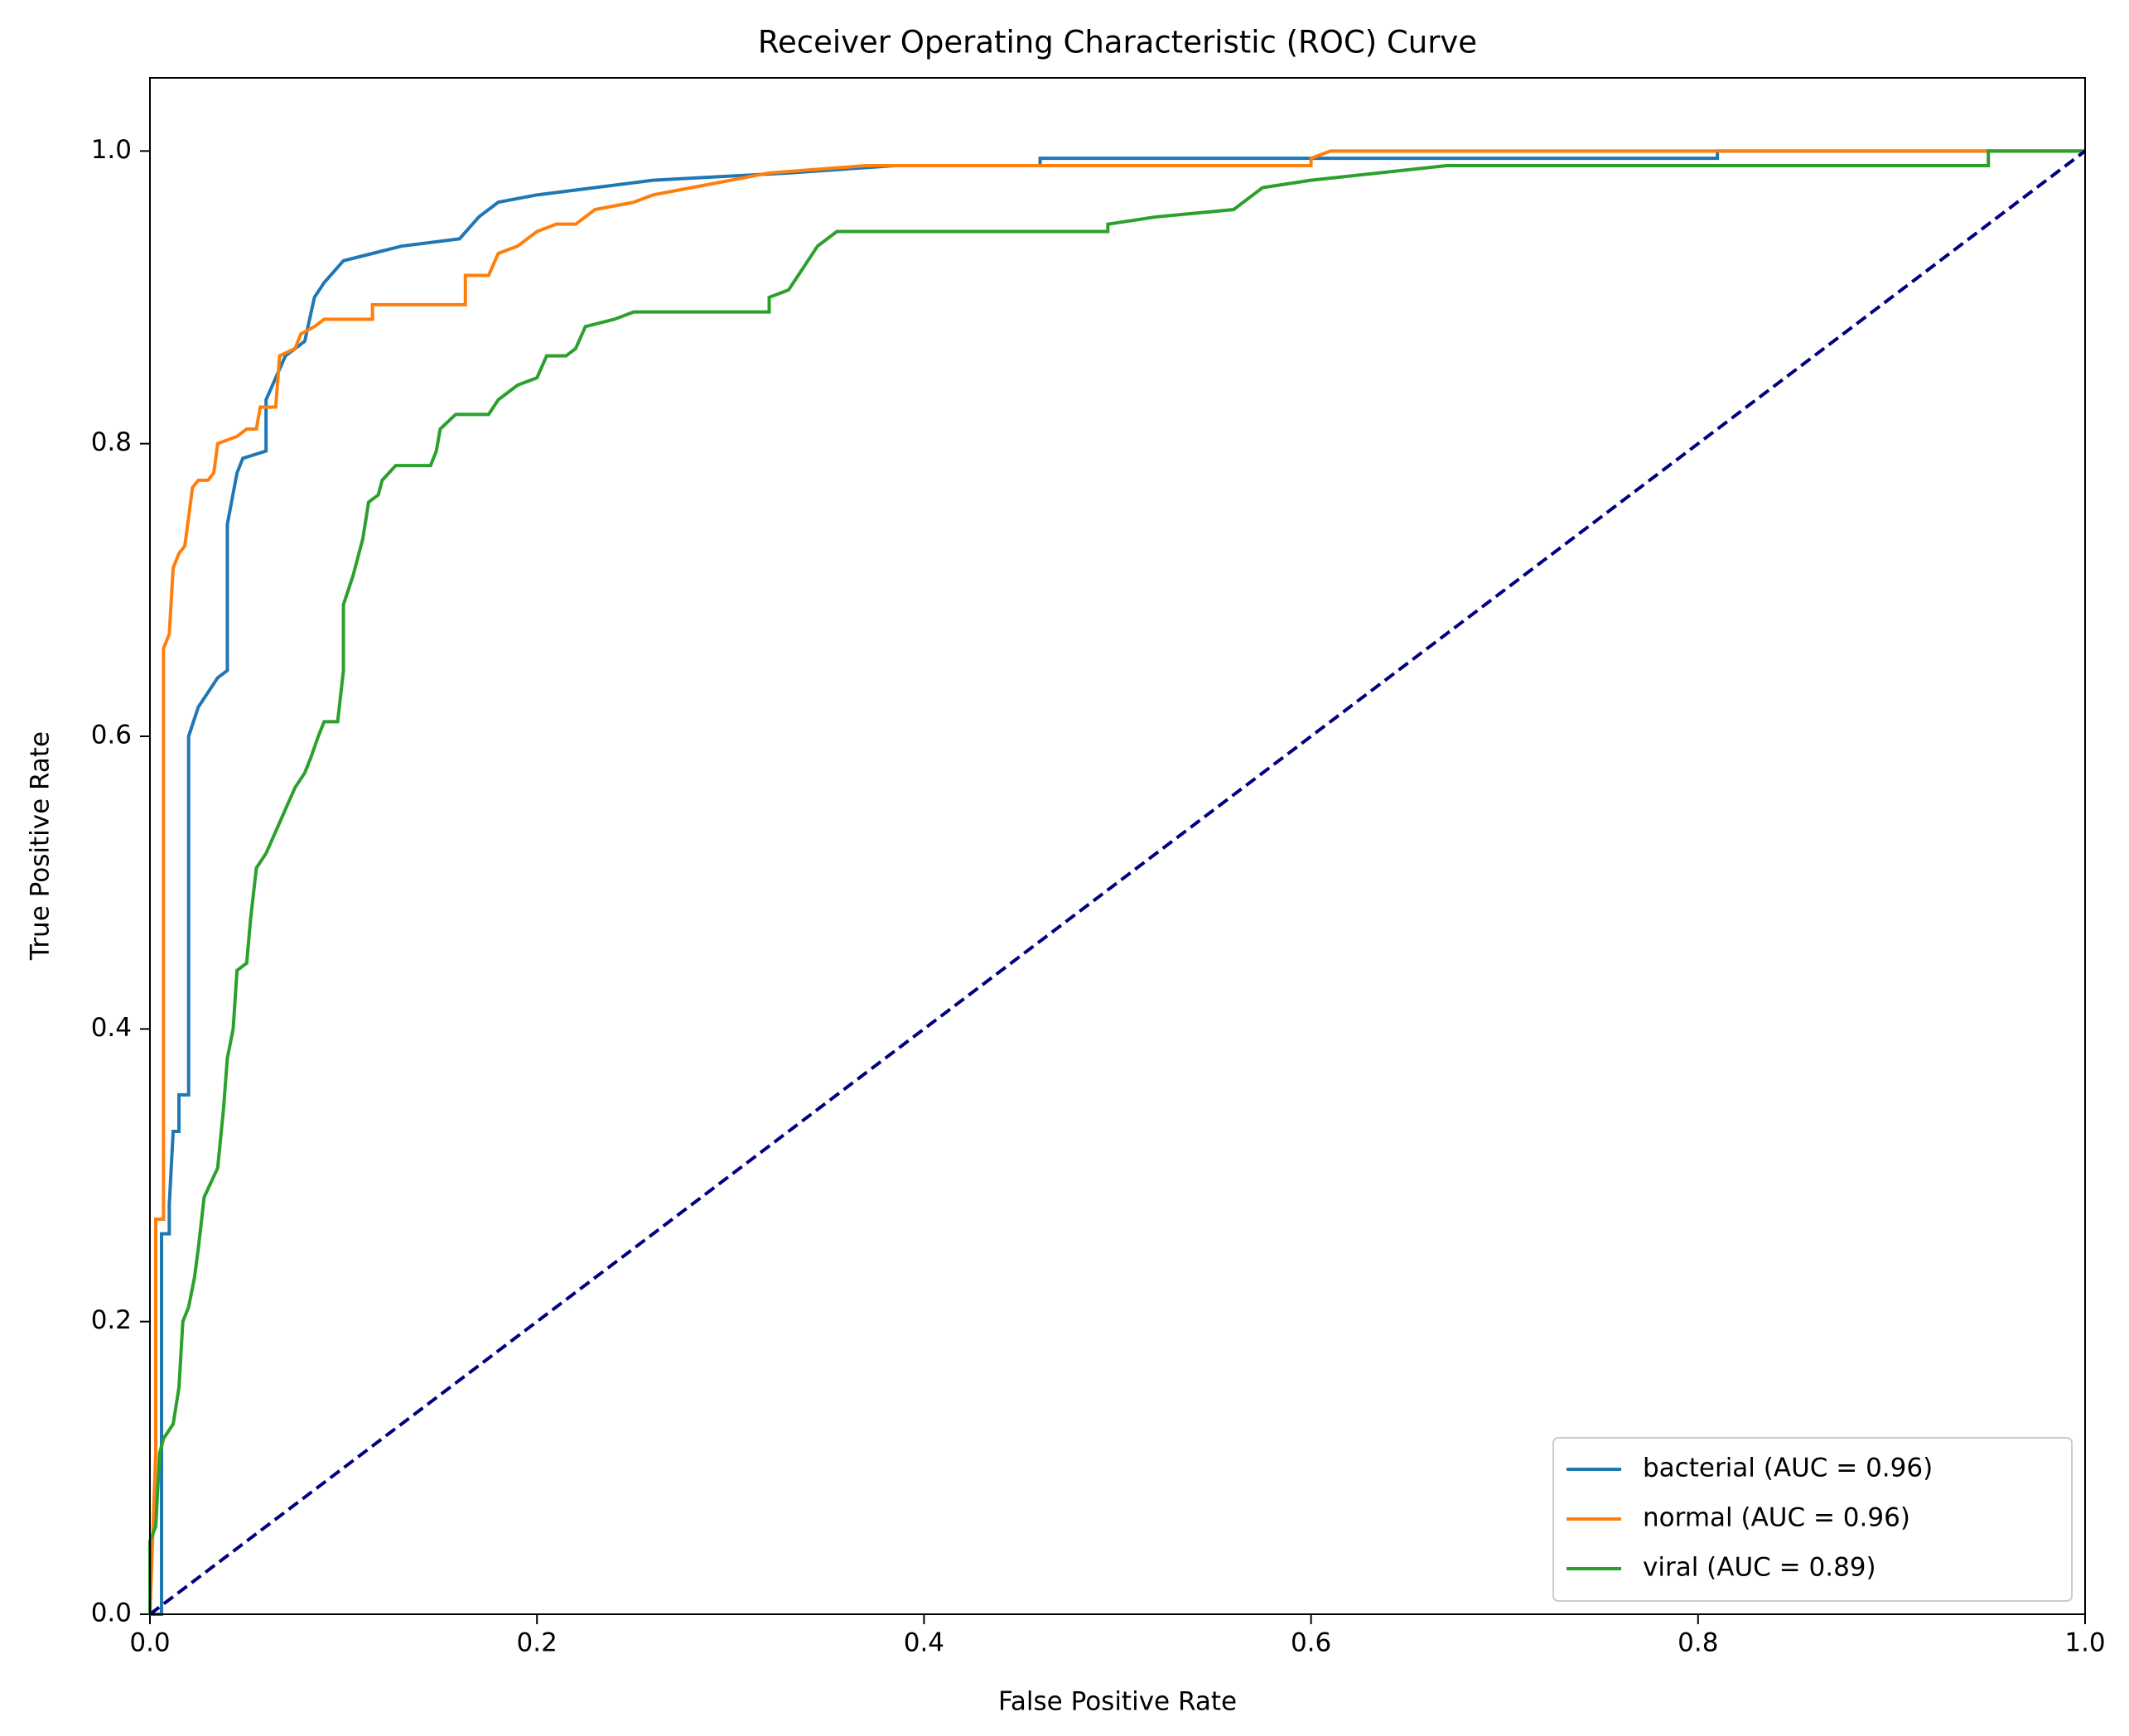  What do you see at coordinates (111, 1613) in the screenshot?
I see `y-tick-label: 0.0` at bounding box center [111, 1613].